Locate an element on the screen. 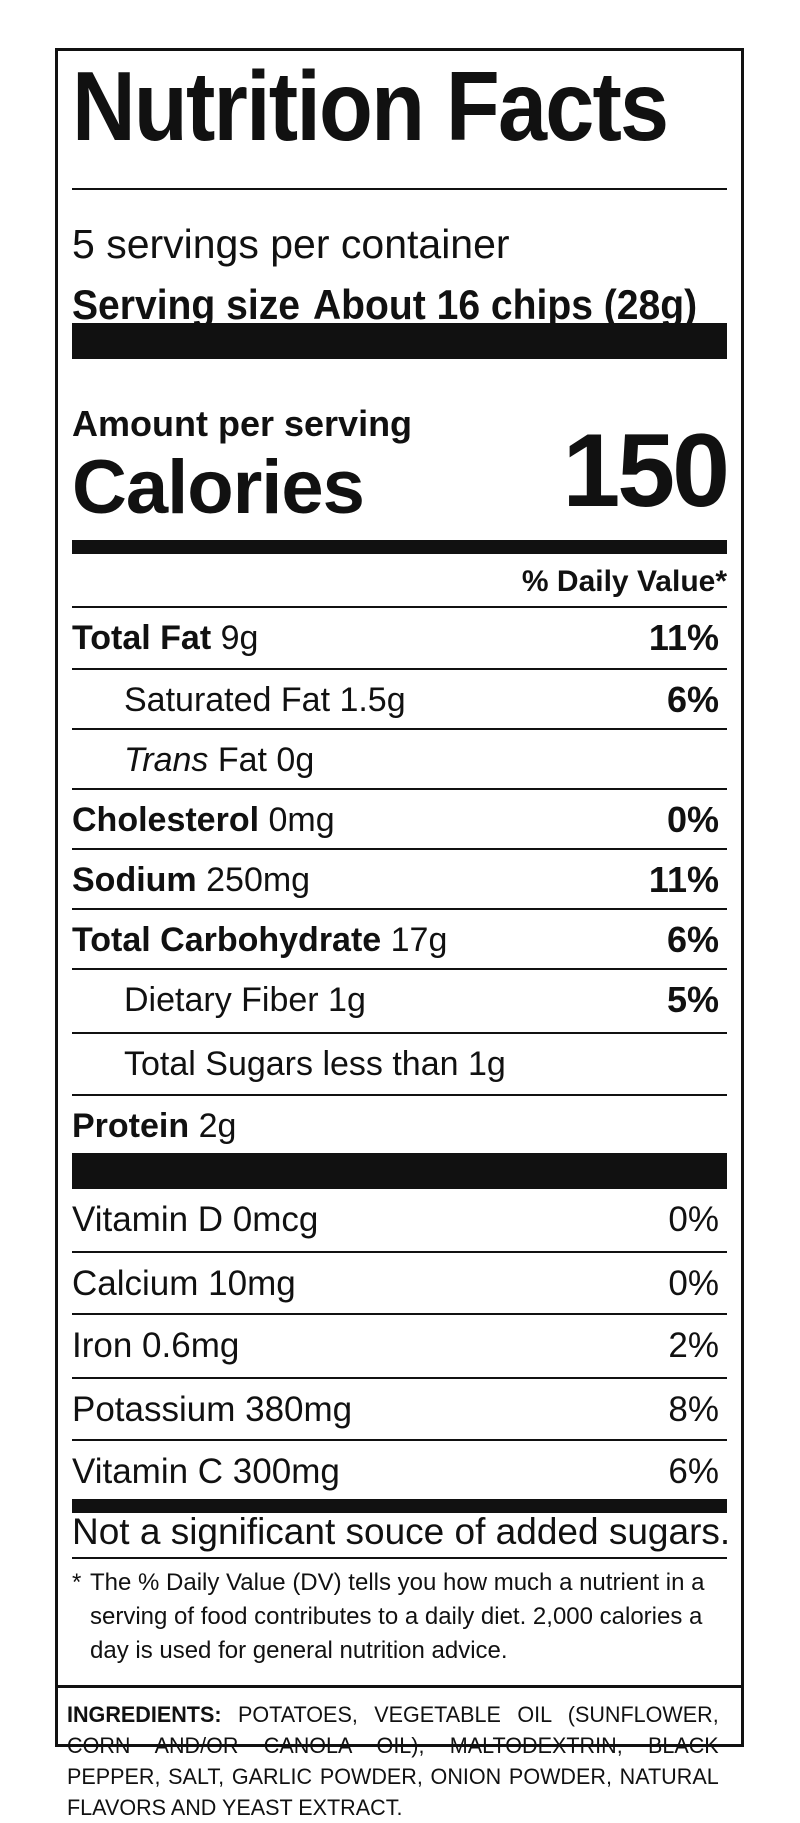 The image size is (800, 1823). amount-per-serving: Amount per serving is located at coordinates (242, 423).